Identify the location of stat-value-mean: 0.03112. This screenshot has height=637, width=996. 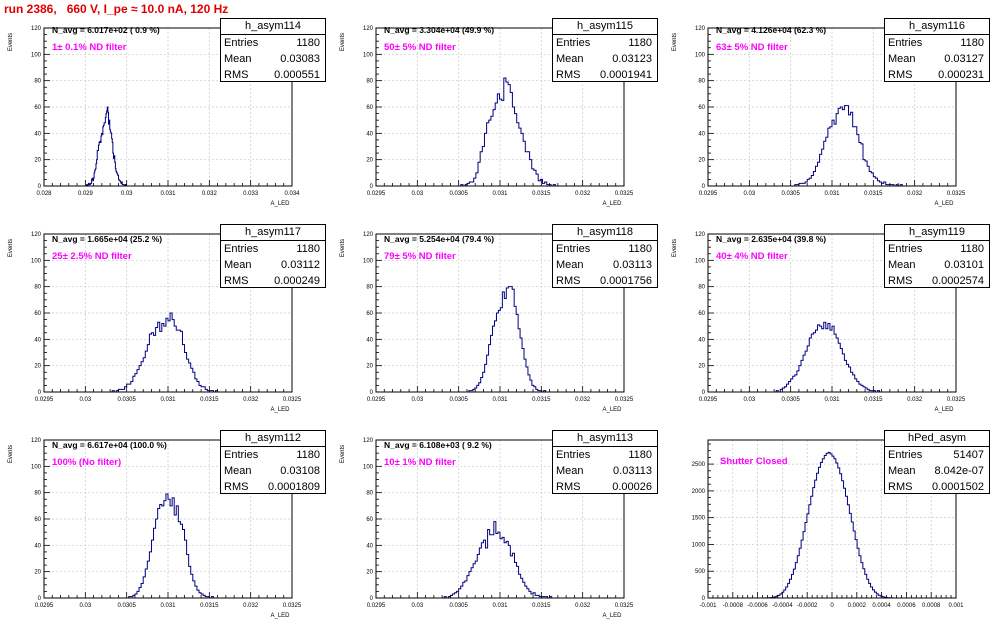
(300, 265).